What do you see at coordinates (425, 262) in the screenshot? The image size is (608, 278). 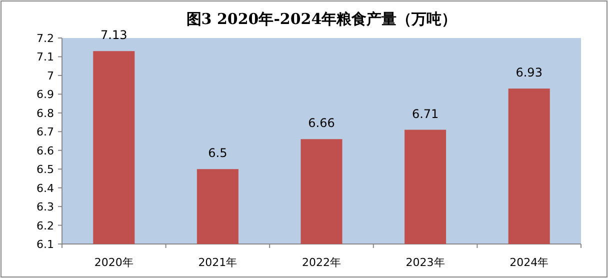 I see `x-tick-label: 2023年` at bounding box center [425, 262].